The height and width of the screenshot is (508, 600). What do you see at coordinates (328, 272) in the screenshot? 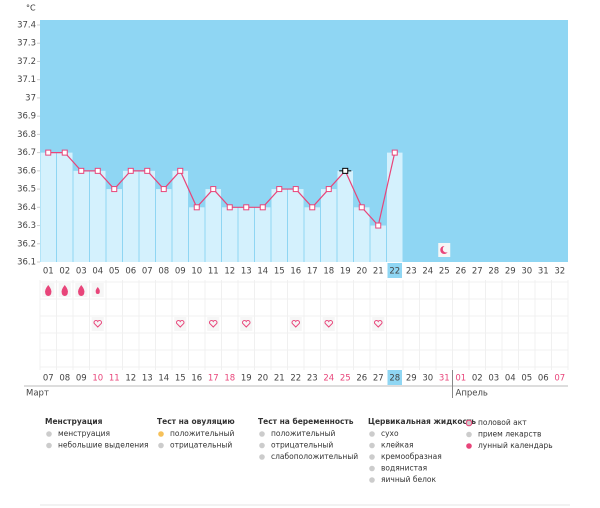
I see `x-tick-label: 18` at bounding box center [328, 272].